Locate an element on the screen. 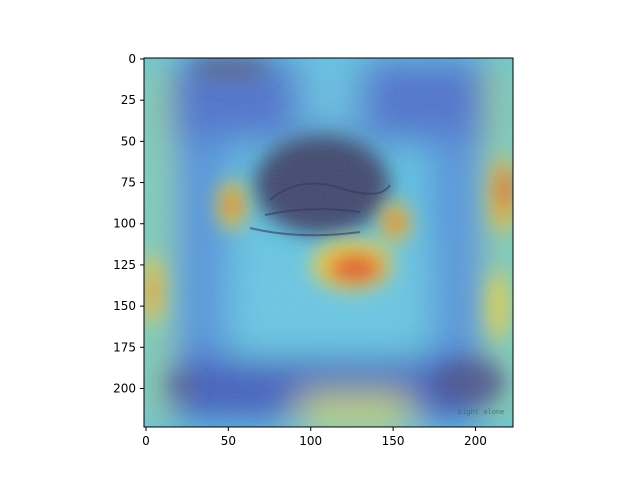 The image size is (640, 480). y-tick-label: 125 is located at coordinates (124, 265).